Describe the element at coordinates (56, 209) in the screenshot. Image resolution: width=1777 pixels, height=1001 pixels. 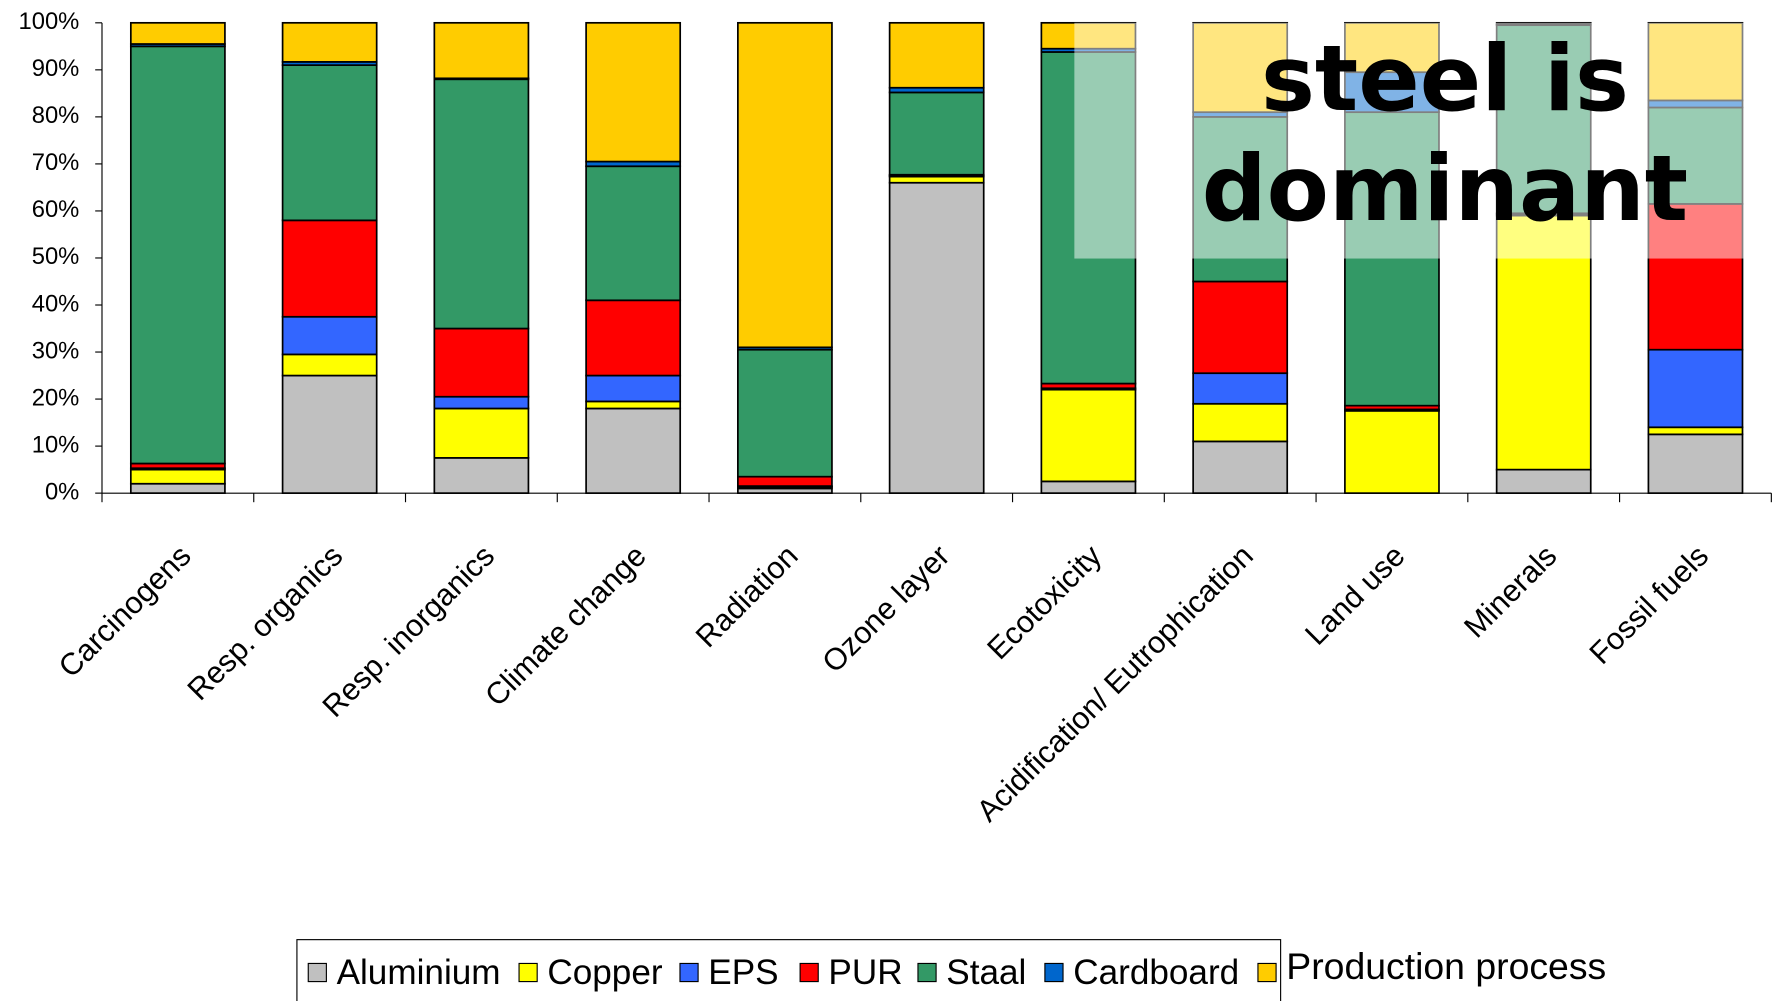
I see `y-tick-label: 60%` at that location.